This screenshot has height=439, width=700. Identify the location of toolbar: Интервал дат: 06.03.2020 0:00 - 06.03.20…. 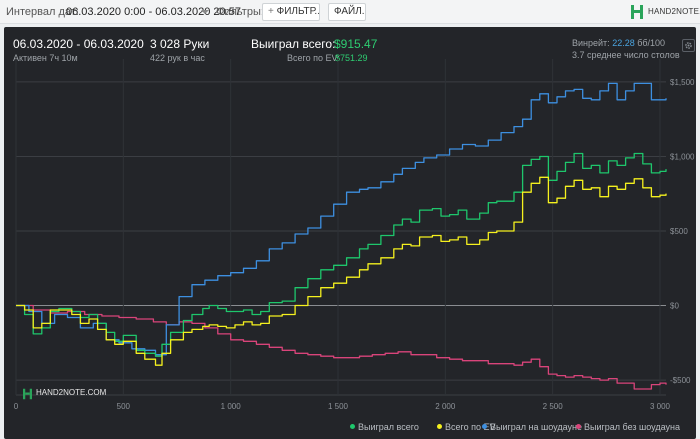
(350, 12).